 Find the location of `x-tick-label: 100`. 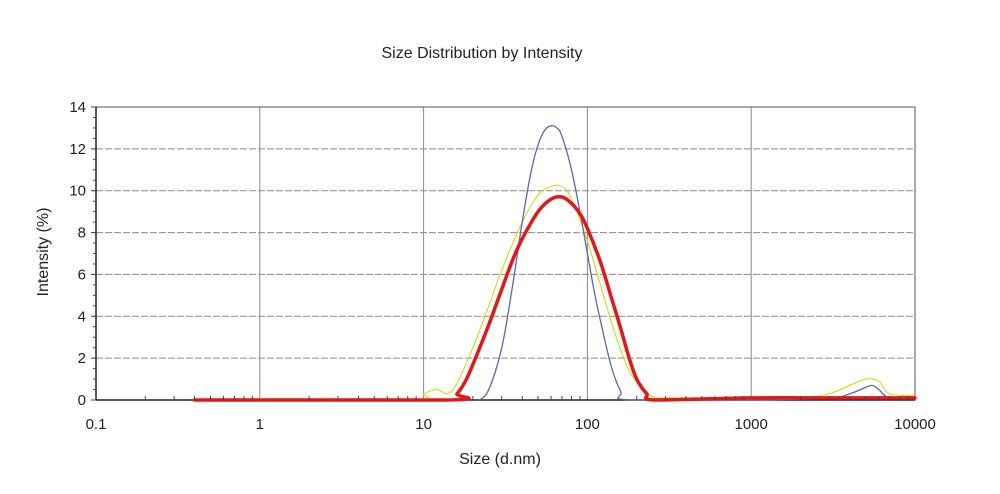

x-tick-label: 100 is located at coordinates (587, 424).